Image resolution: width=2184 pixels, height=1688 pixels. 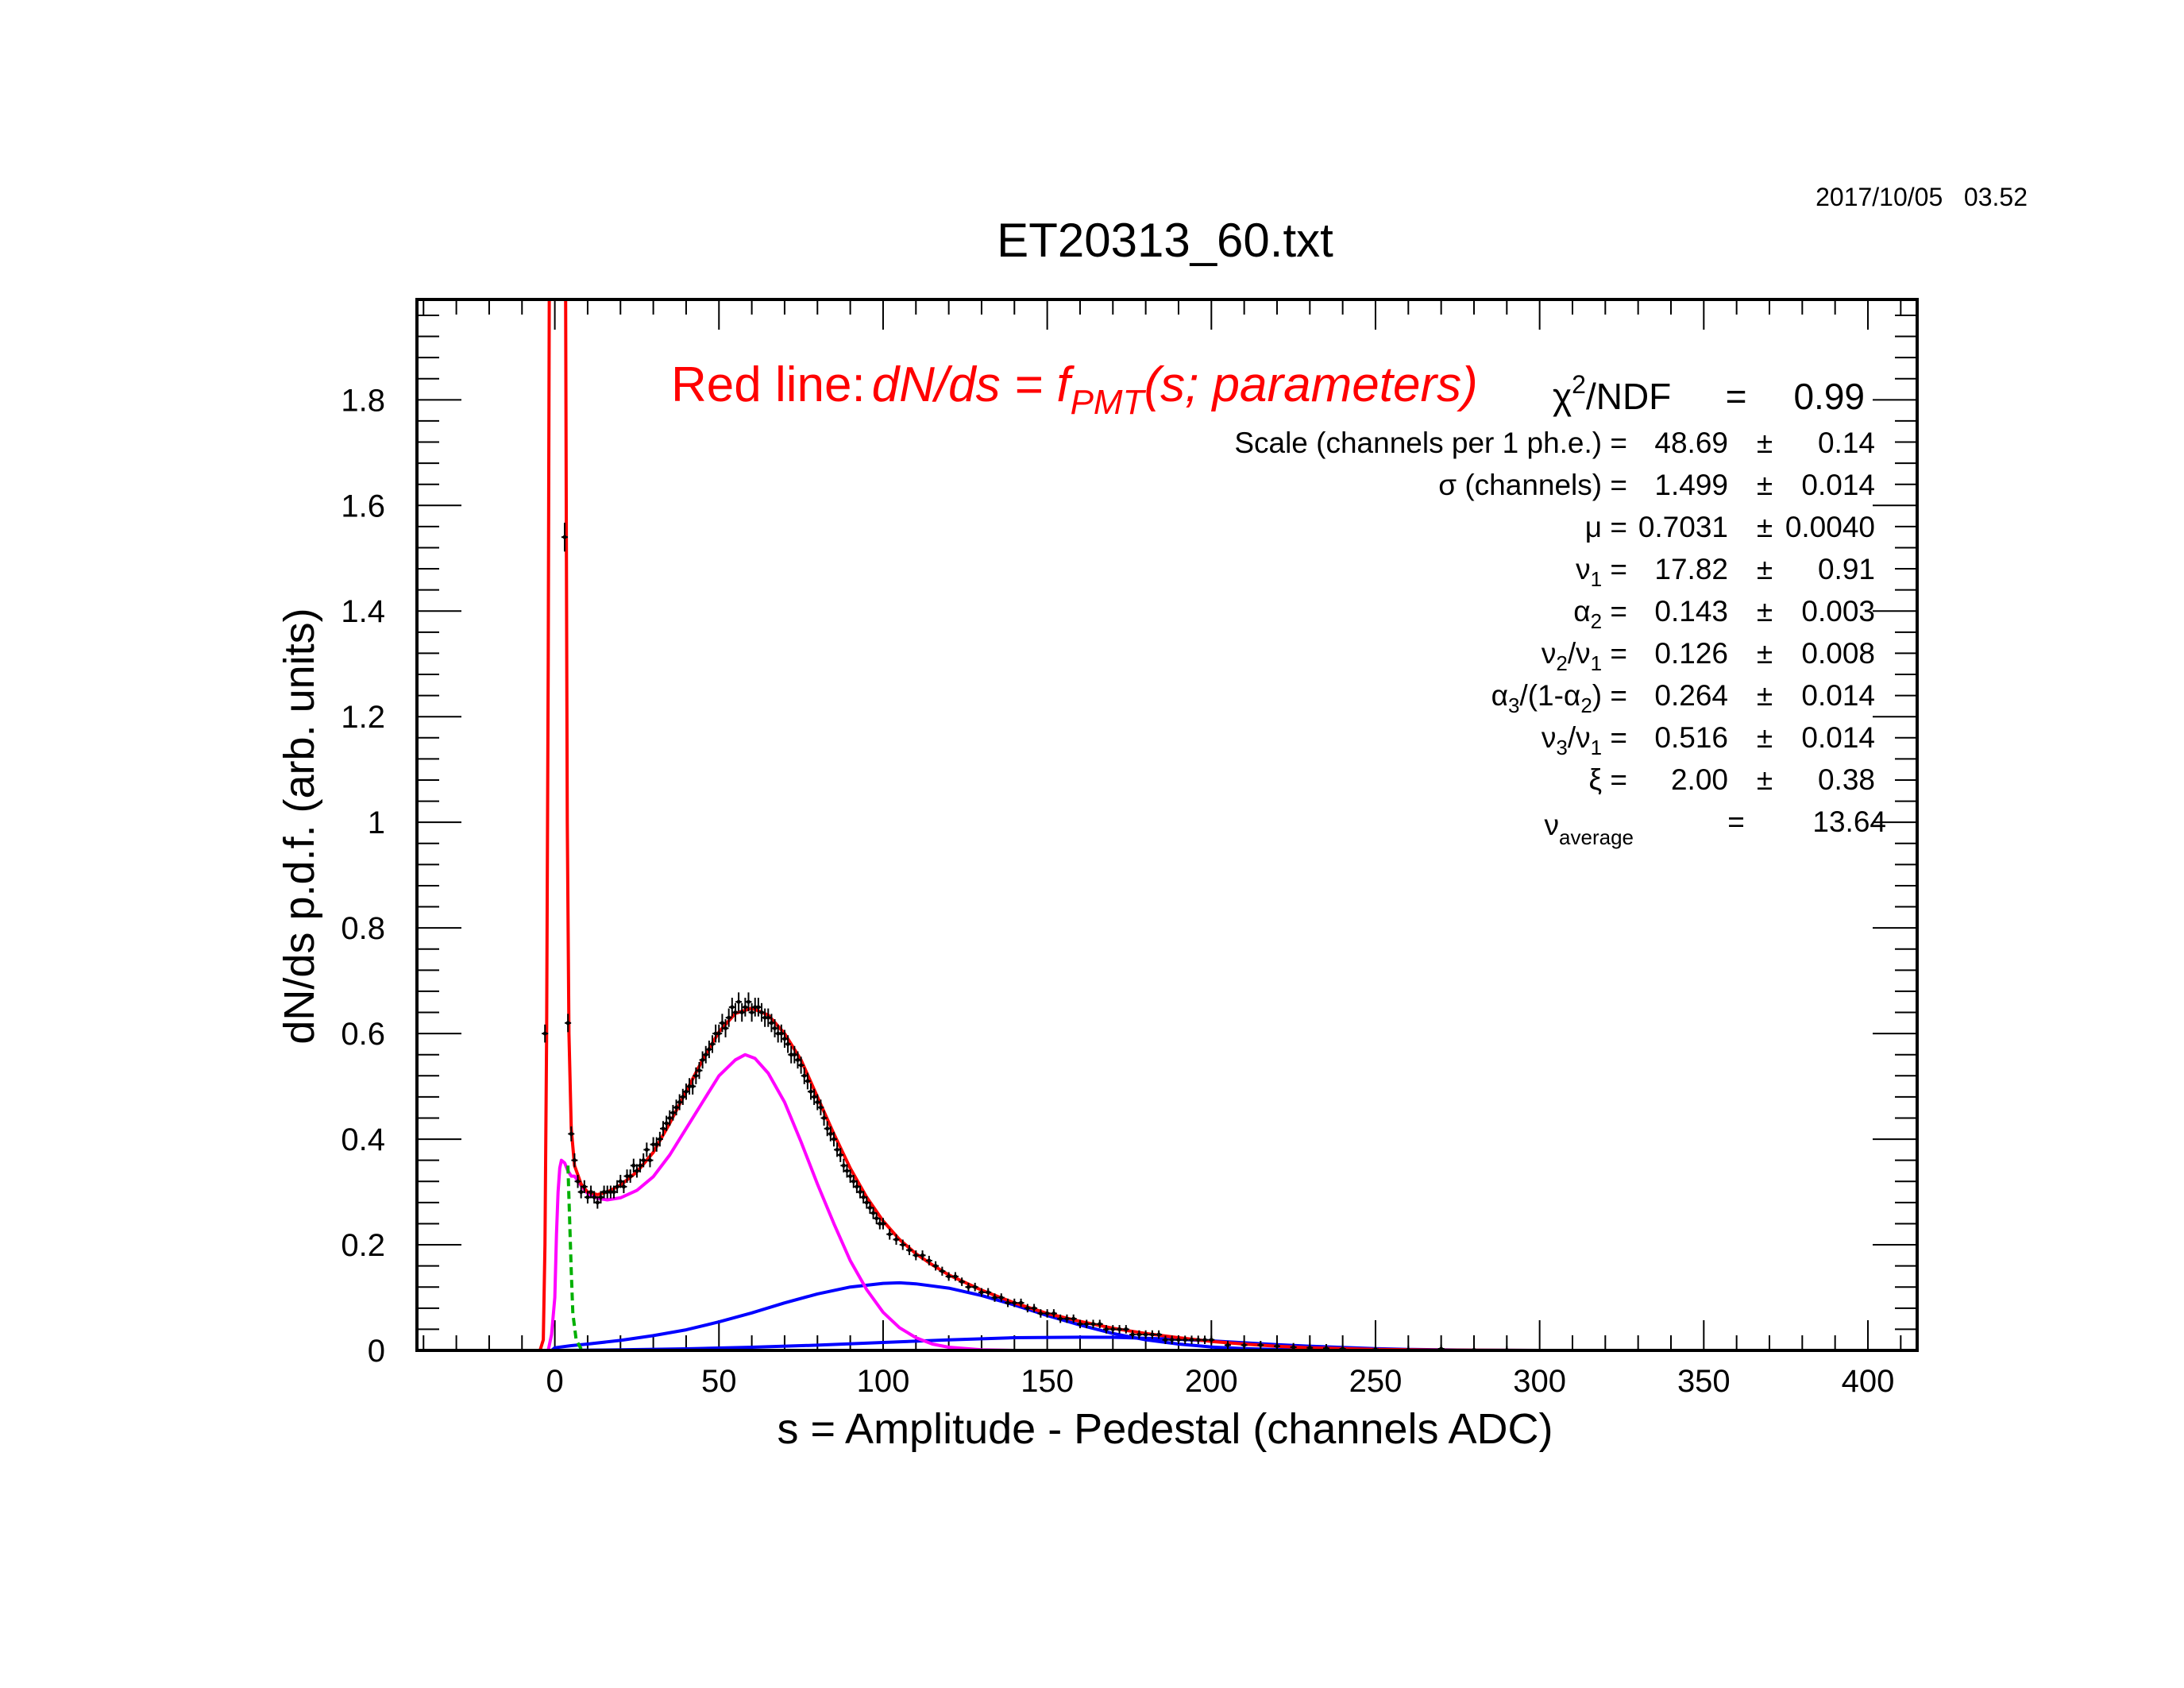 What do you see at coordinates (554, 1381) in the screenshot?
I see `x-tick-label: 0` at bounding box center [554, 1381].